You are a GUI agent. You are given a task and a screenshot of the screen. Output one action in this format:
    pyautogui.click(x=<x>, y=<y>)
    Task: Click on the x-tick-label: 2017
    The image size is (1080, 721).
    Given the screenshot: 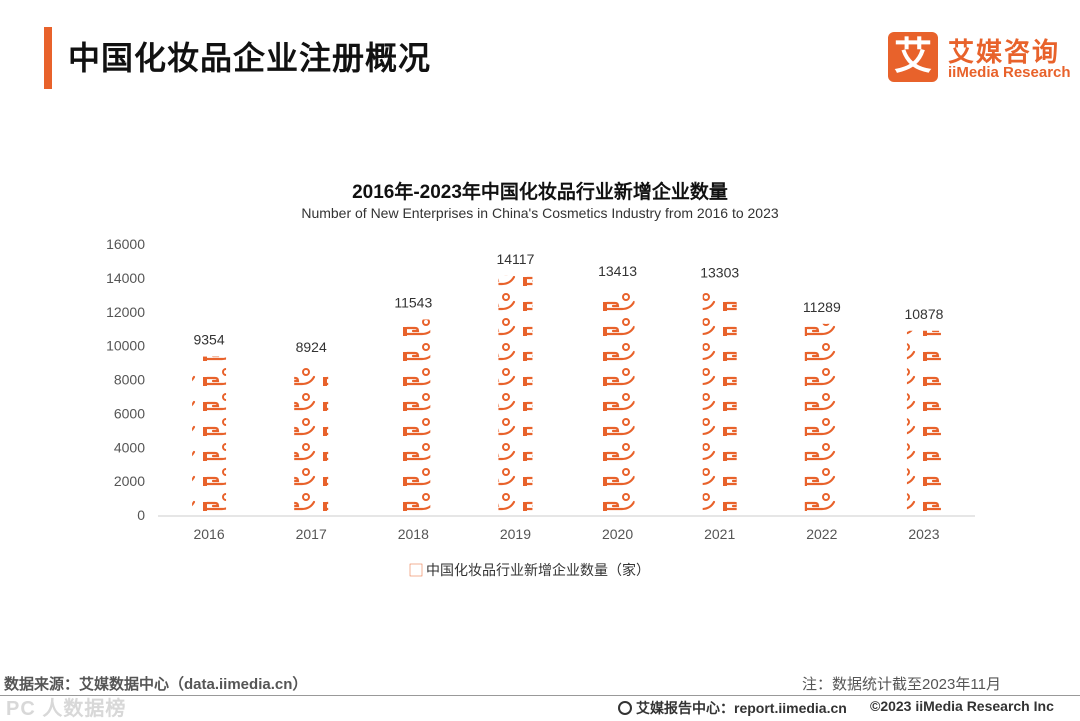 What is the action you would take?
    pyautogui.click(x=311, y=534)
    